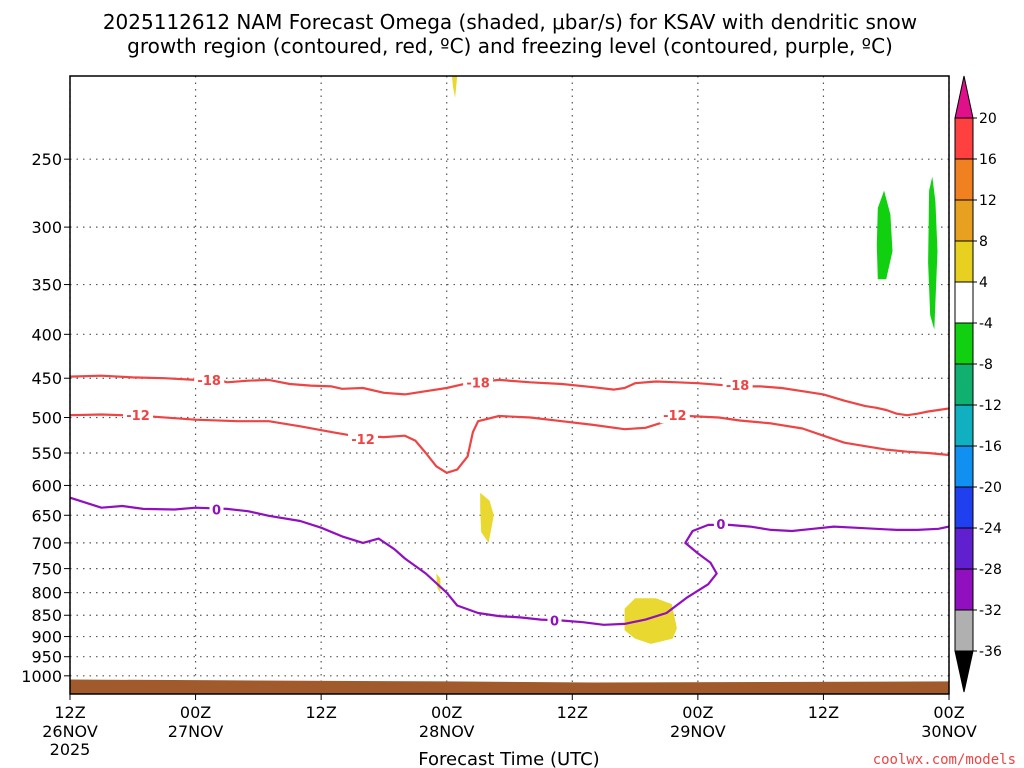 The image size is (1024, 768). I want to click on colorbar-bottom-arrow, so click(964, 671).